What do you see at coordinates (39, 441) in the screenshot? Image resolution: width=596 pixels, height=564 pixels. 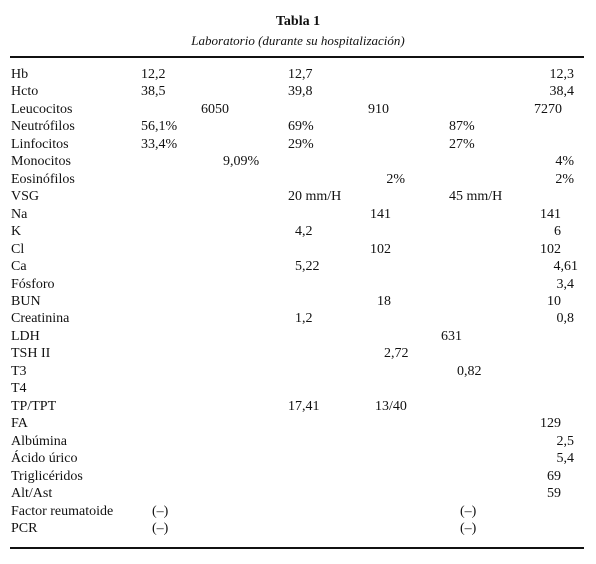 I see `row-label: Albúmina` at bounding box center [39, 441].